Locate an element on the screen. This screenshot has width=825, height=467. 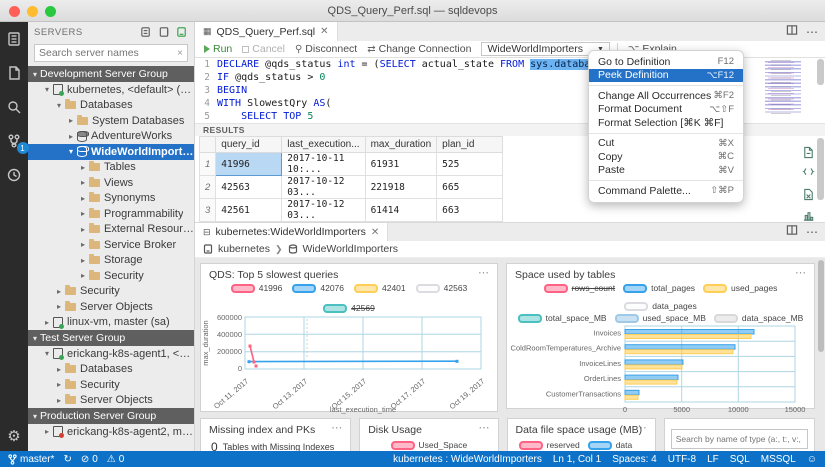
insight-item: 0 Tables with Missing Indexes is located at coordinates (273, 445).